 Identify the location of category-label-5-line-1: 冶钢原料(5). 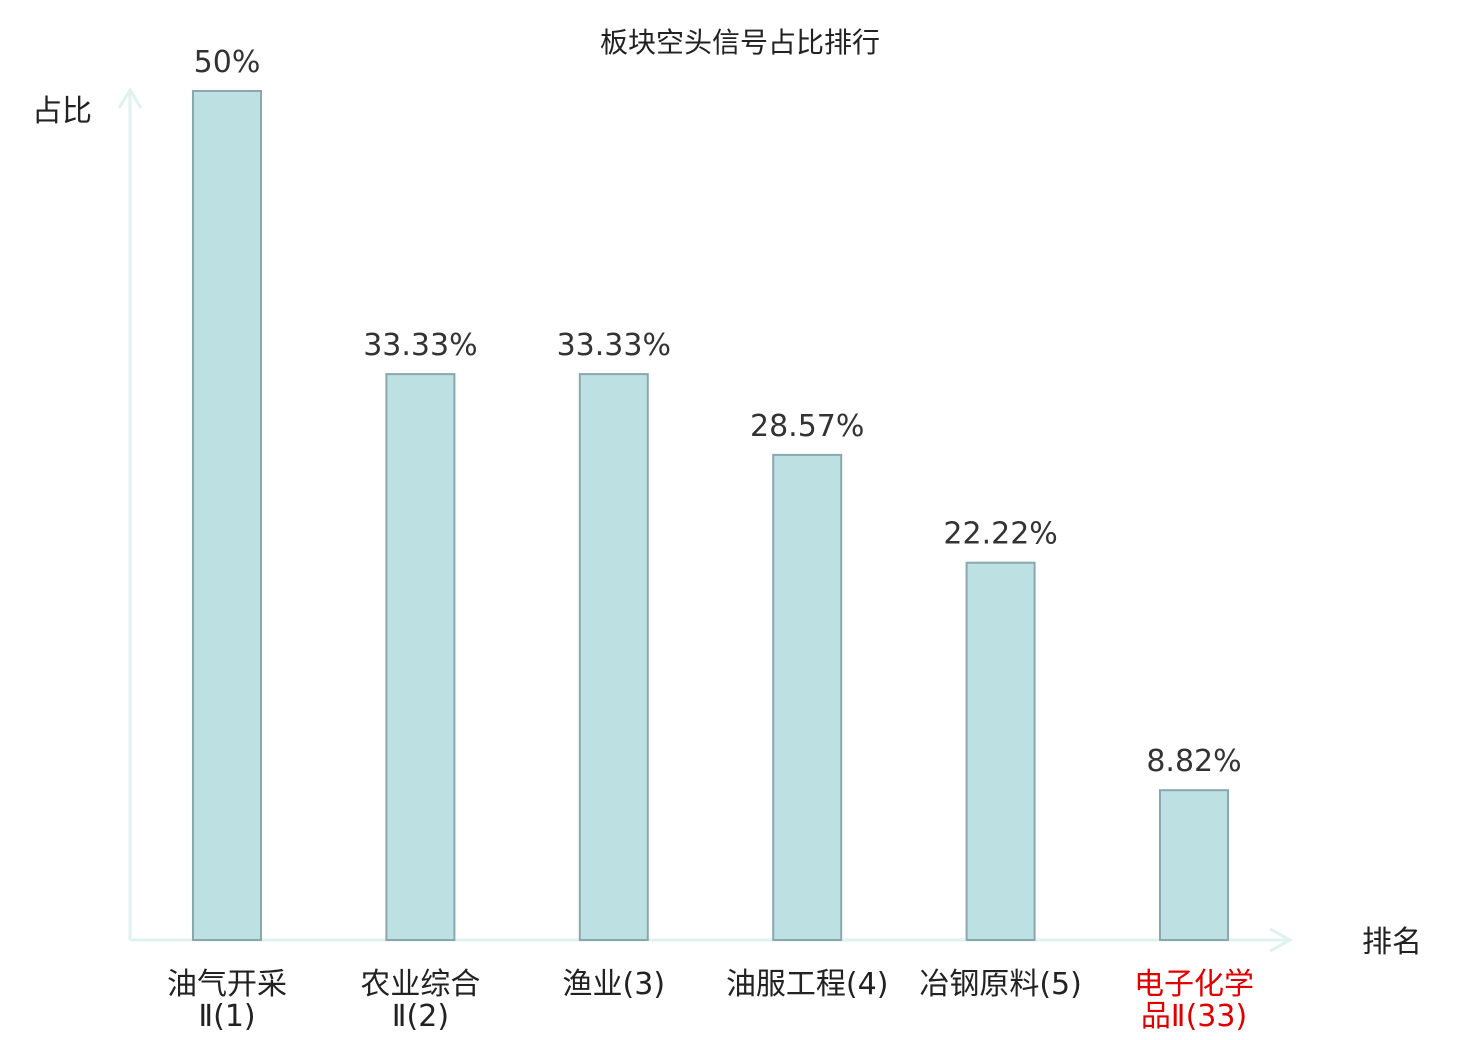
(1000, 984).